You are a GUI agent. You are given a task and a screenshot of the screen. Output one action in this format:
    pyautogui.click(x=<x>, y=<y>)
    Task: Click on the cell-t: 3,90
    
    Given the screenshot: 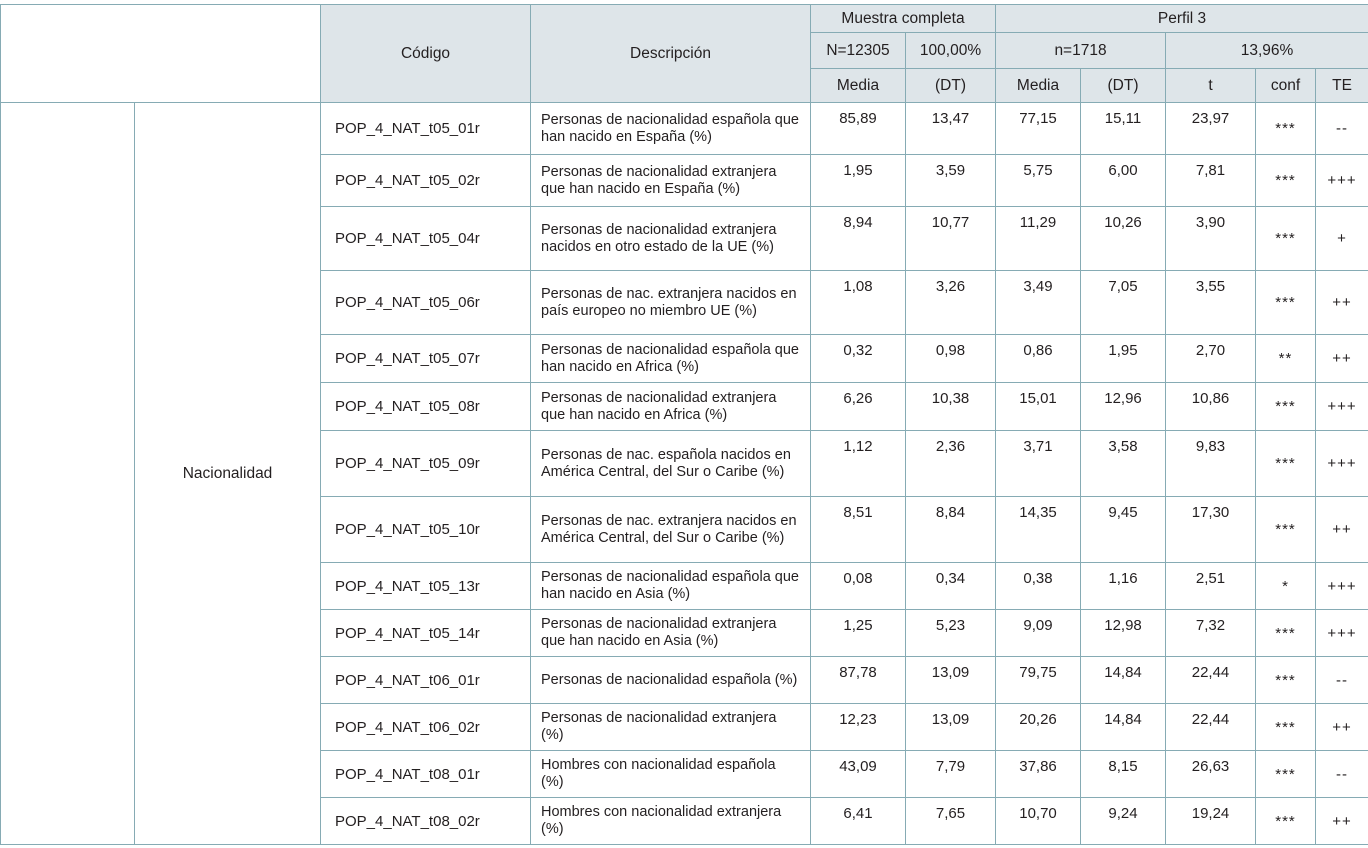 What is the action you would take?
    pyautogui.click(x=1211, y=238)
    